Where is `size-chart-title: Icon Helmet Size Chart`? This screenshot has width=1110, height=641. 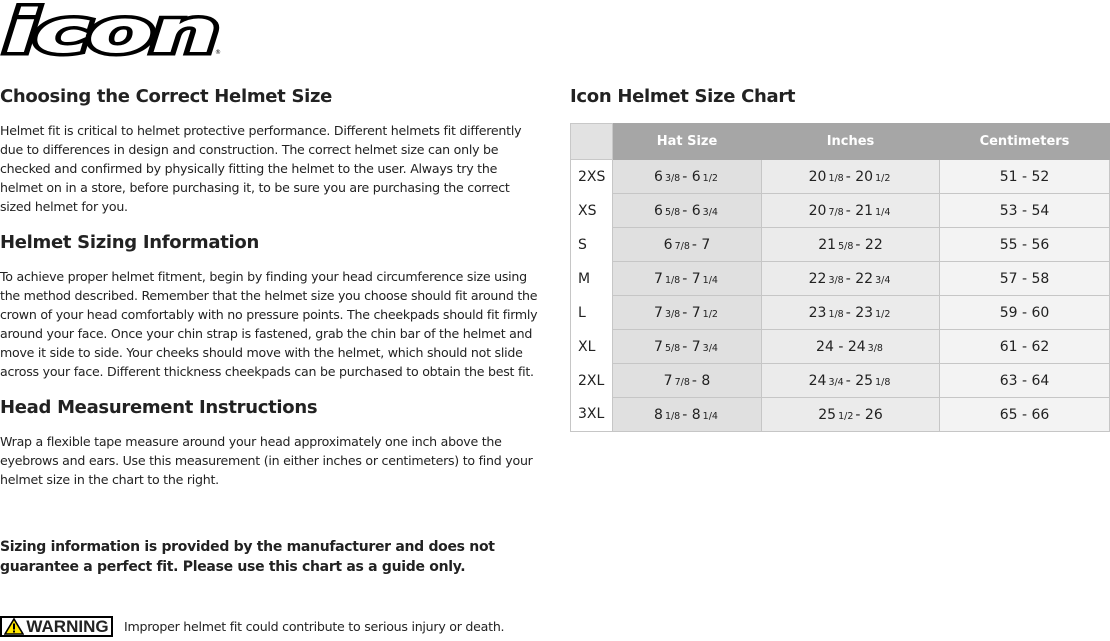 size-chart-title: Icon Helmet Size Chart is located at coordinates (683, 96).